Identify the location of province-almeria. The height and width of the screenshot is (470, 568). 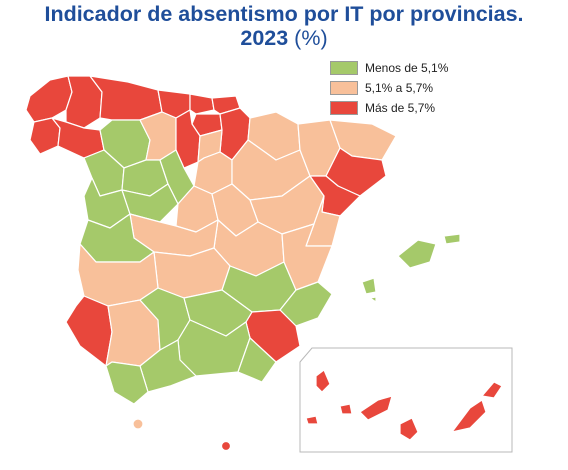
(257, 360).